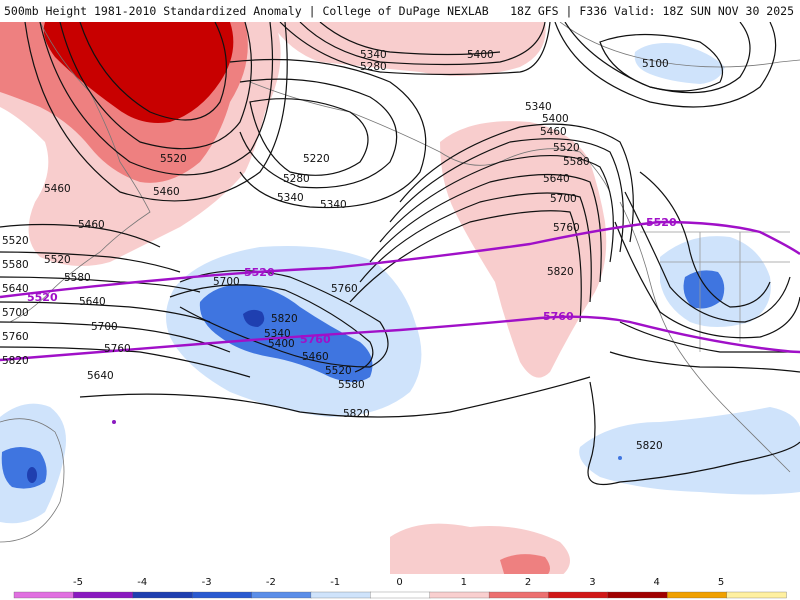  What do you see at coordinates (528, 582) in the screenshot?
I see `colorbar-tick-label: 2` at bounding box center [528, 582].